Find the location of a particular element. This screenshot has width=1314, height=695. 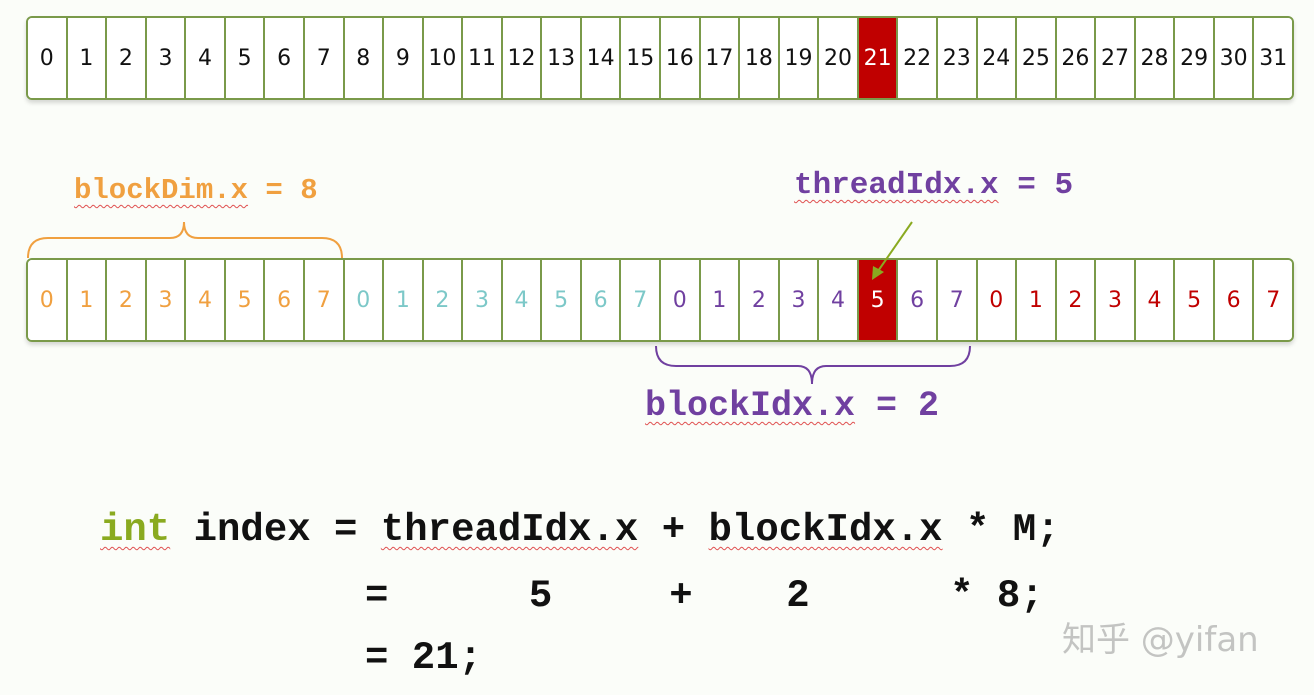

index-cell: 20 is located at coordinates (839, 58).